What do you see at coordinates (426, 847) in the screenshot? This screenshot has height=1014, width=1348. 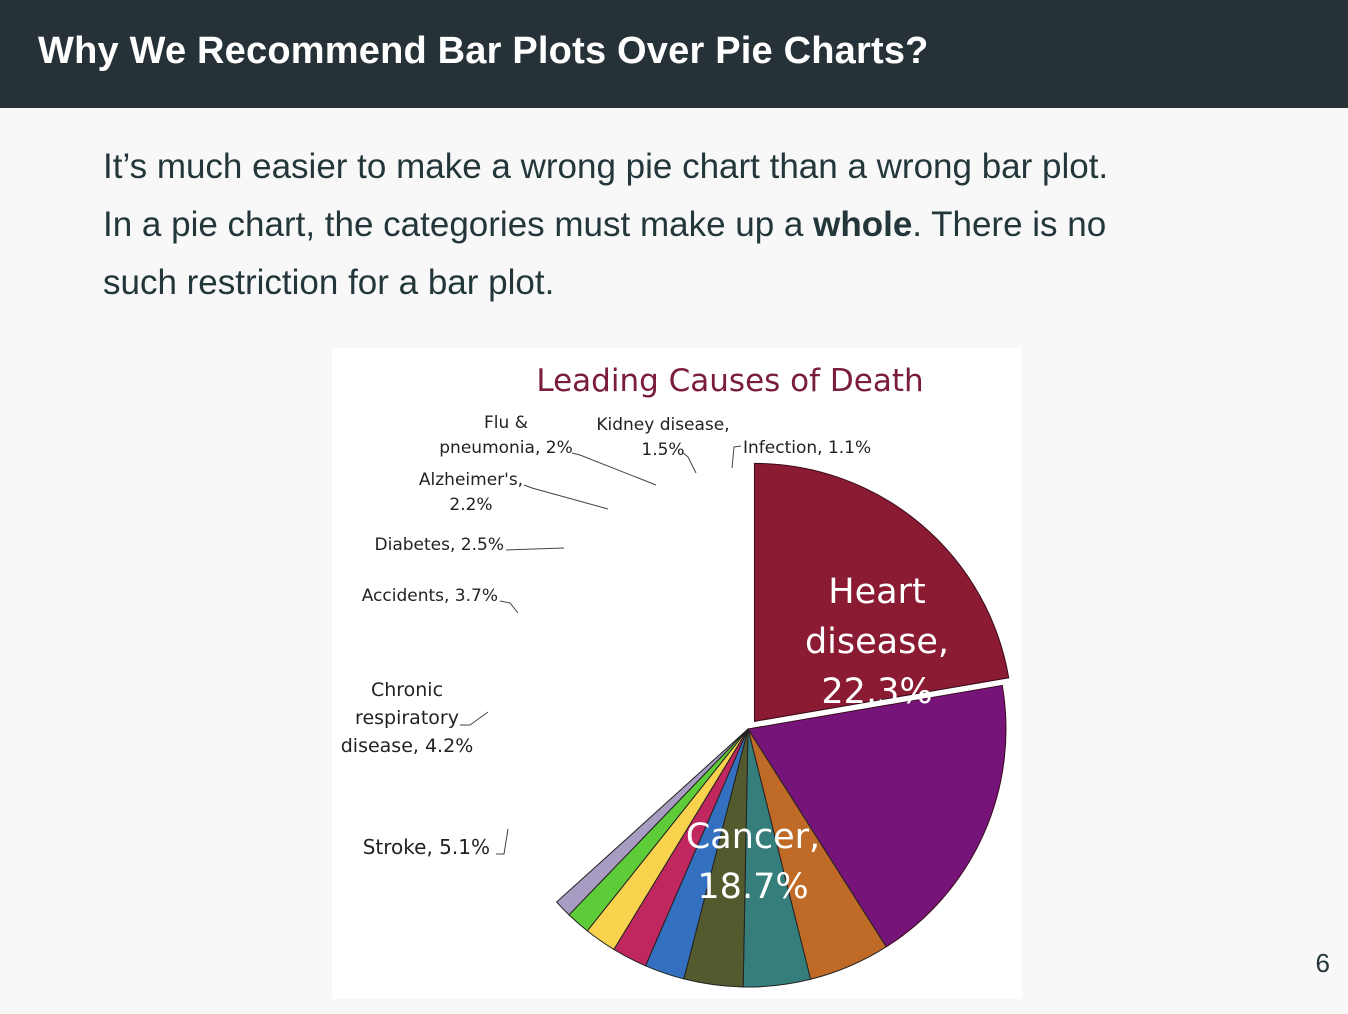 I see `slice-label: Stroke, 5.1%` at bounding box center [426, 847].